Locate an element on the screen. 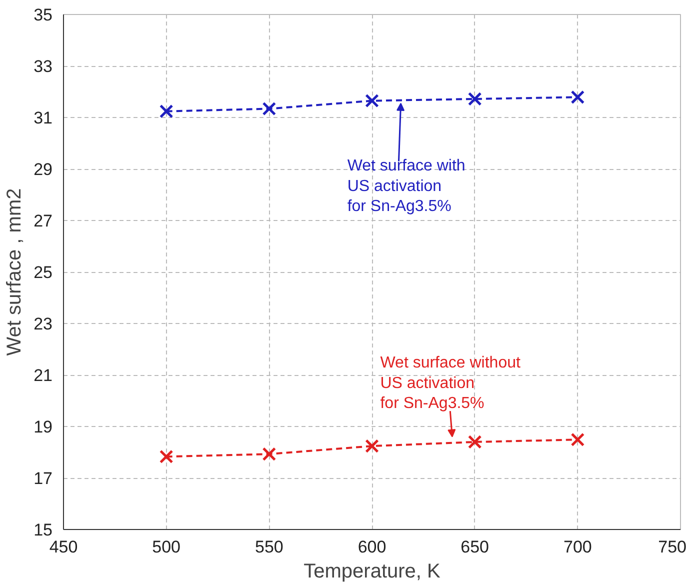 The height and width of the screenshot is (585, 686). y-tick-label: 19 is located at coordinates (43, 427).